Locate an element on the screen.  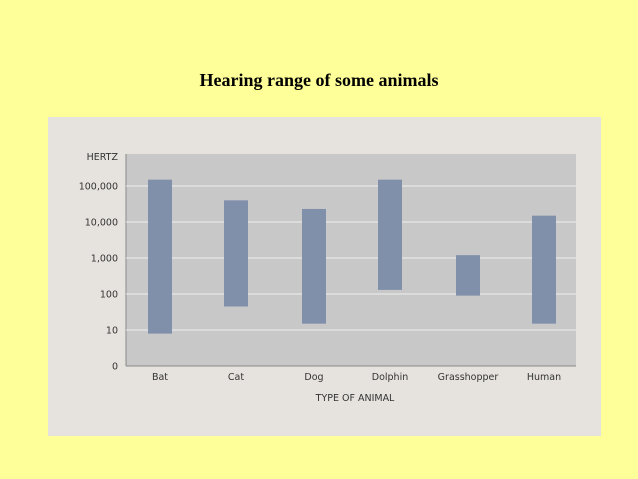
y-tick-labels: 0 10 100 1,000 10,000 100,000 is located at coordinates (98, 277).